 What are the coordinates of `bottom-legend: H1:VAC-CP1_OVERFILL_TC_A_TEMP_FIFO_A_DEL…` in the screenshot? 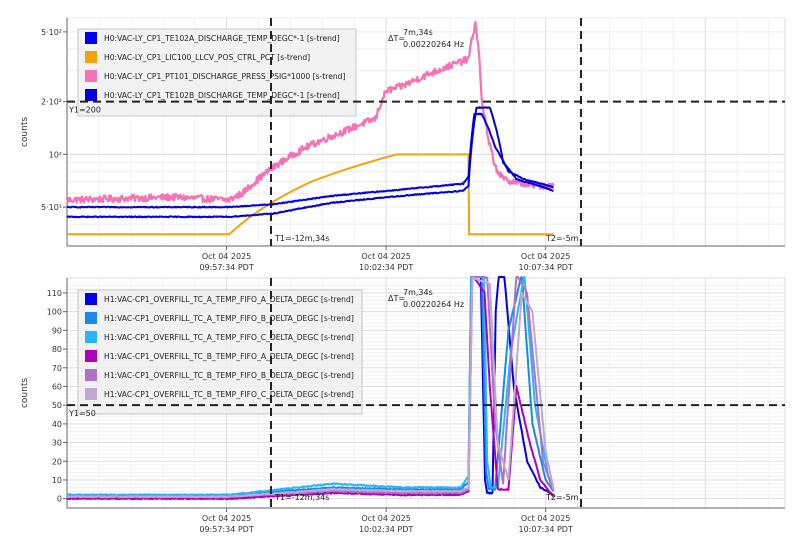 It's located at (220, 352).